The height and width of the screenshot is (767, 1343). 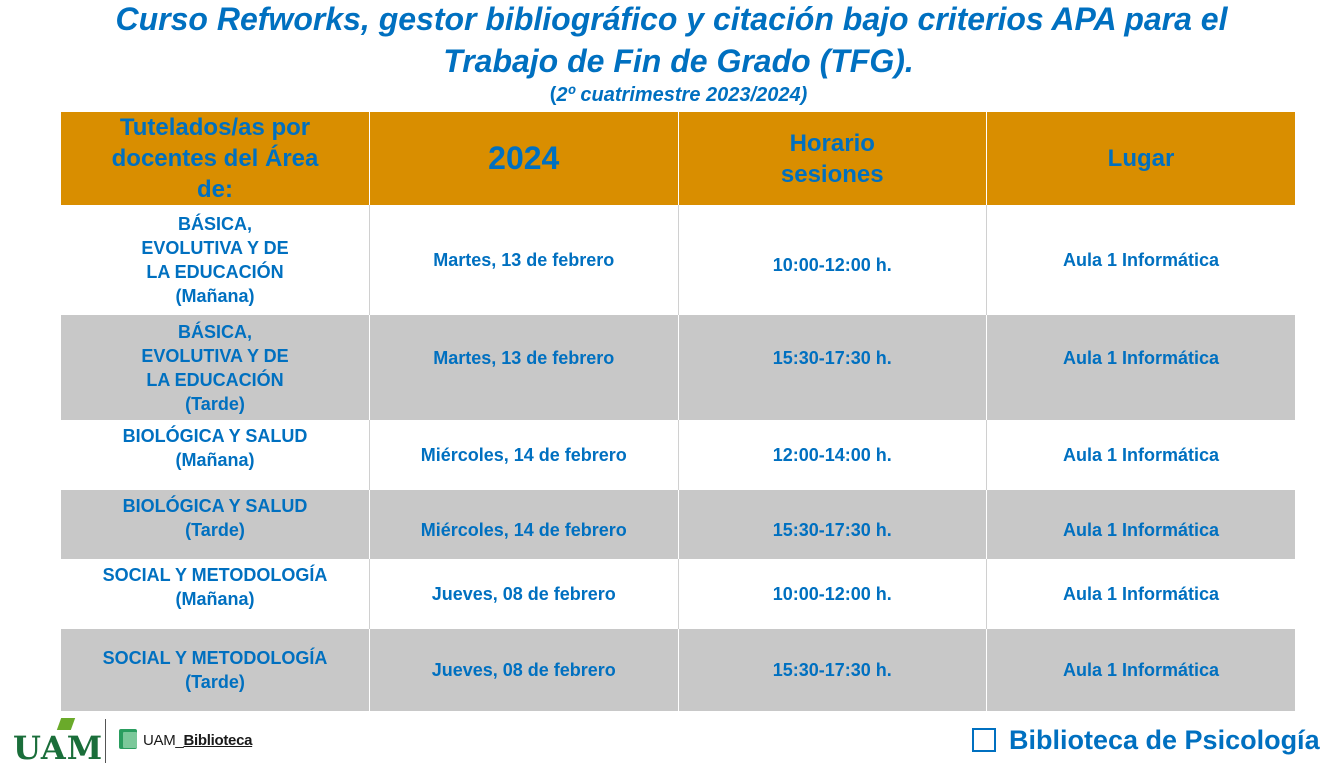 I want to click on cell-area: BIOLÓGICA Y SALUD (Mañana), so click(x=215, y=455).